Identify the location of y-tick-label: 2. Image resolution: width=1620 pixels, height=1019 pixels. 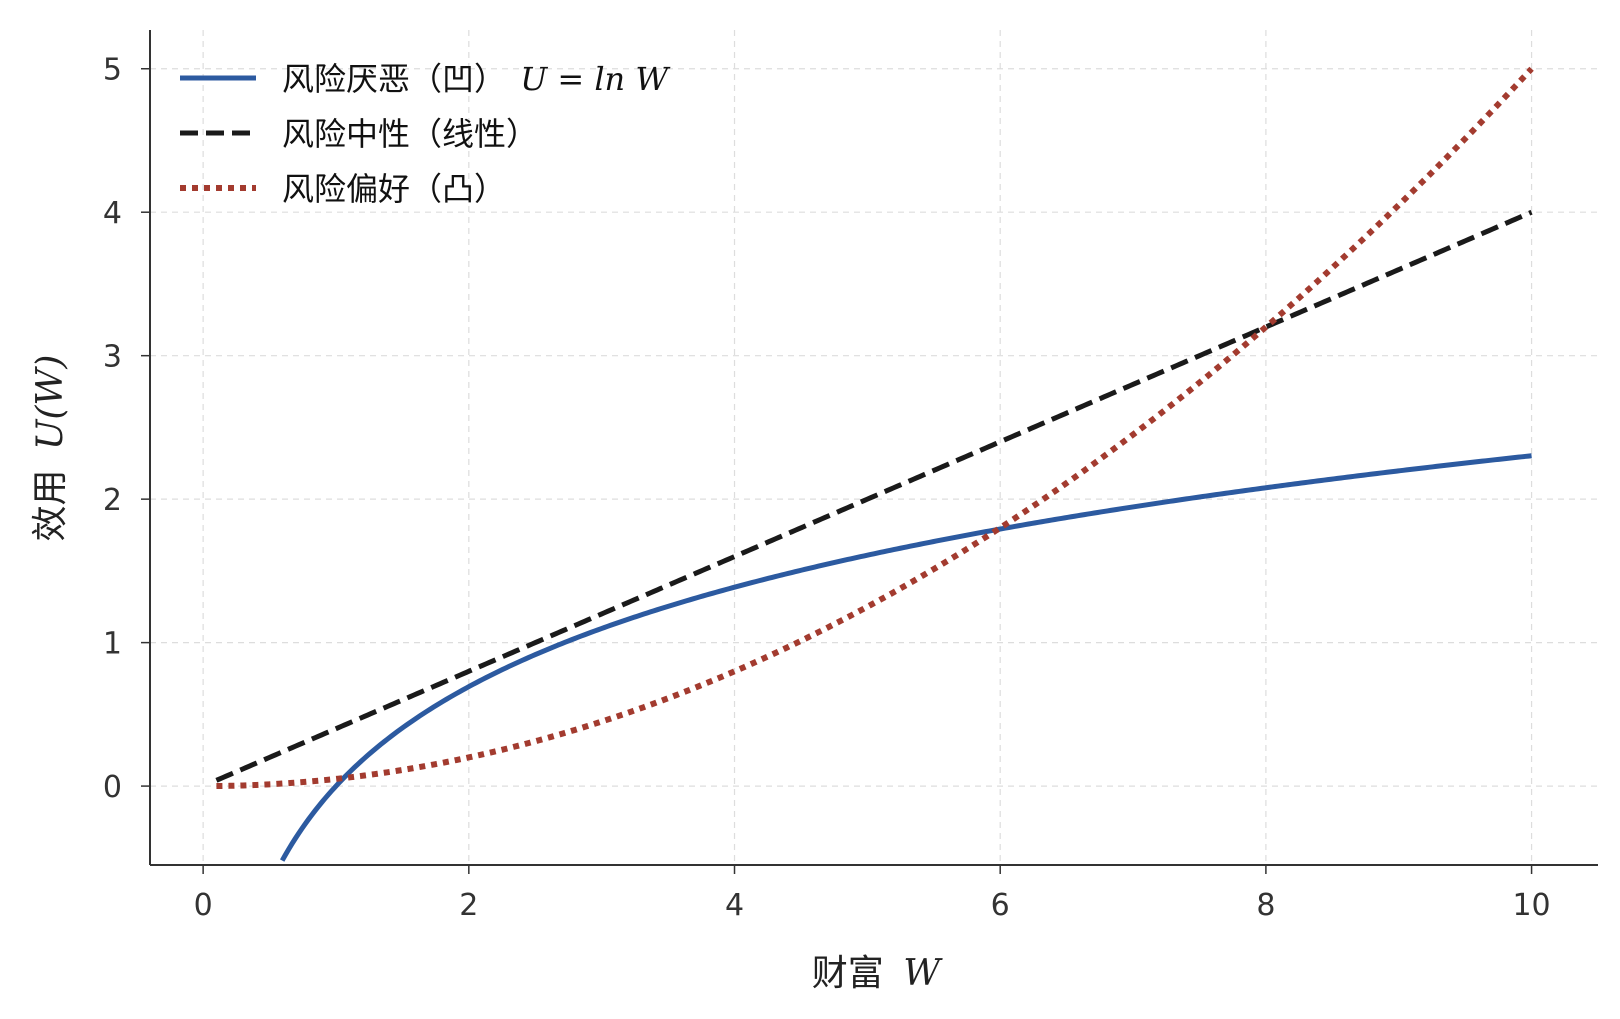
(112, 500).